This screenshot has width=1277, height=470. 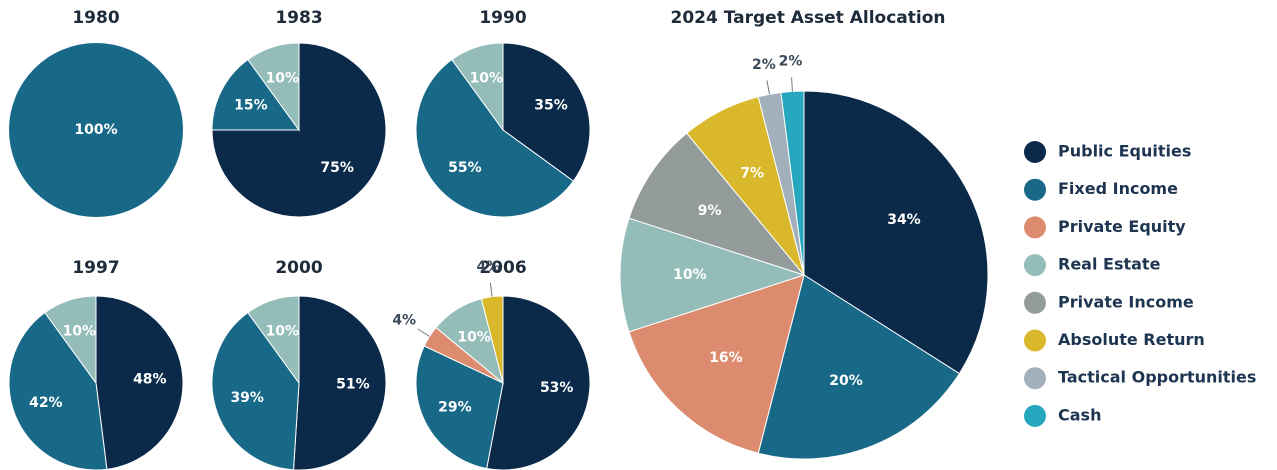 What do you see at coordinates (1122, 226) in the screenshot?
I see `legend-label: Private Equity` at bounding box center [1122, 226].